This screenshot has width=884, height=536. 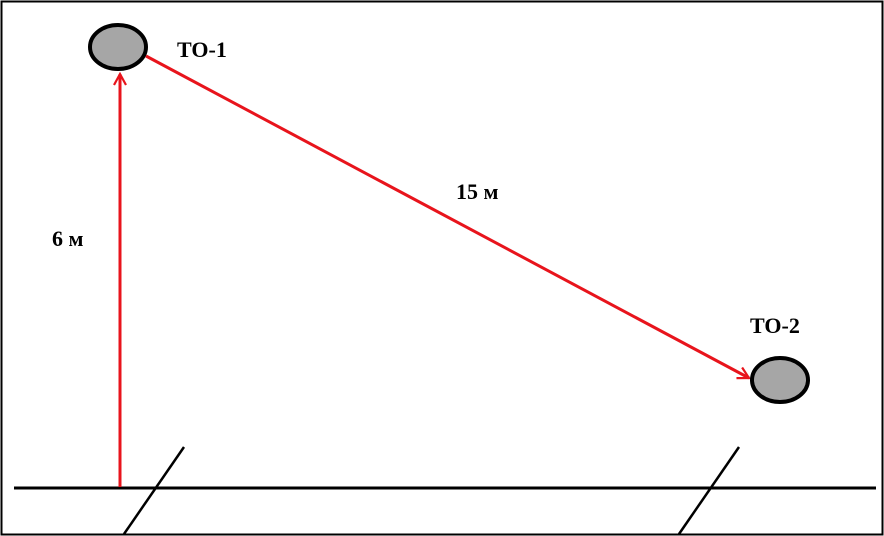 I want to click on to1-label: ТО-1, so click(x=202, y=49).